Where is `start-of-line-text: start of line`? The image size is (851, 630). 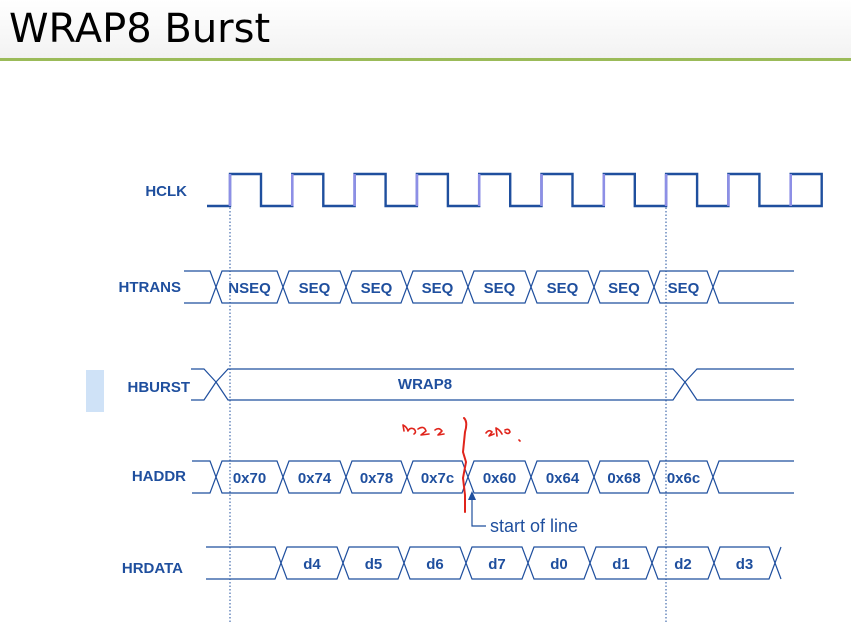
start-of-line-text: start of line is located at coordinates (534, 526).